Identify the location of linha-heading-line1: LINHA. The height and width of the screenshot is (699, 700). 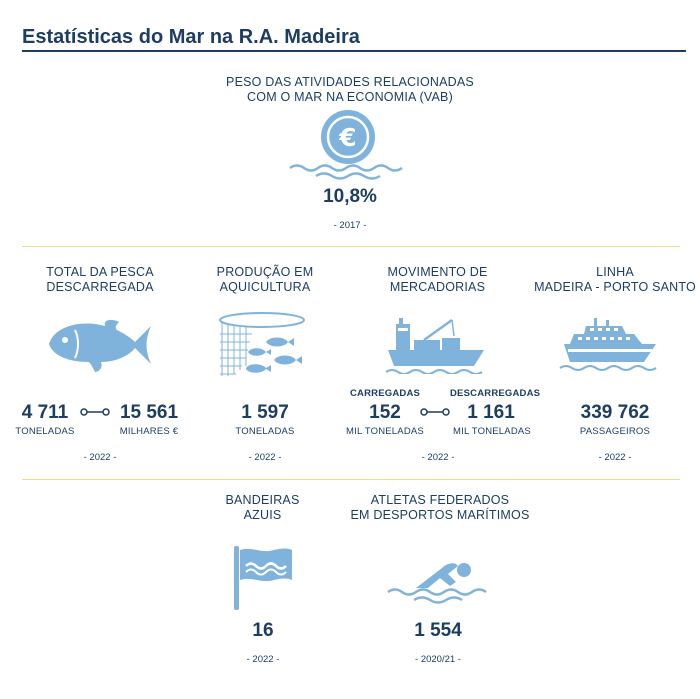
(615, 272).